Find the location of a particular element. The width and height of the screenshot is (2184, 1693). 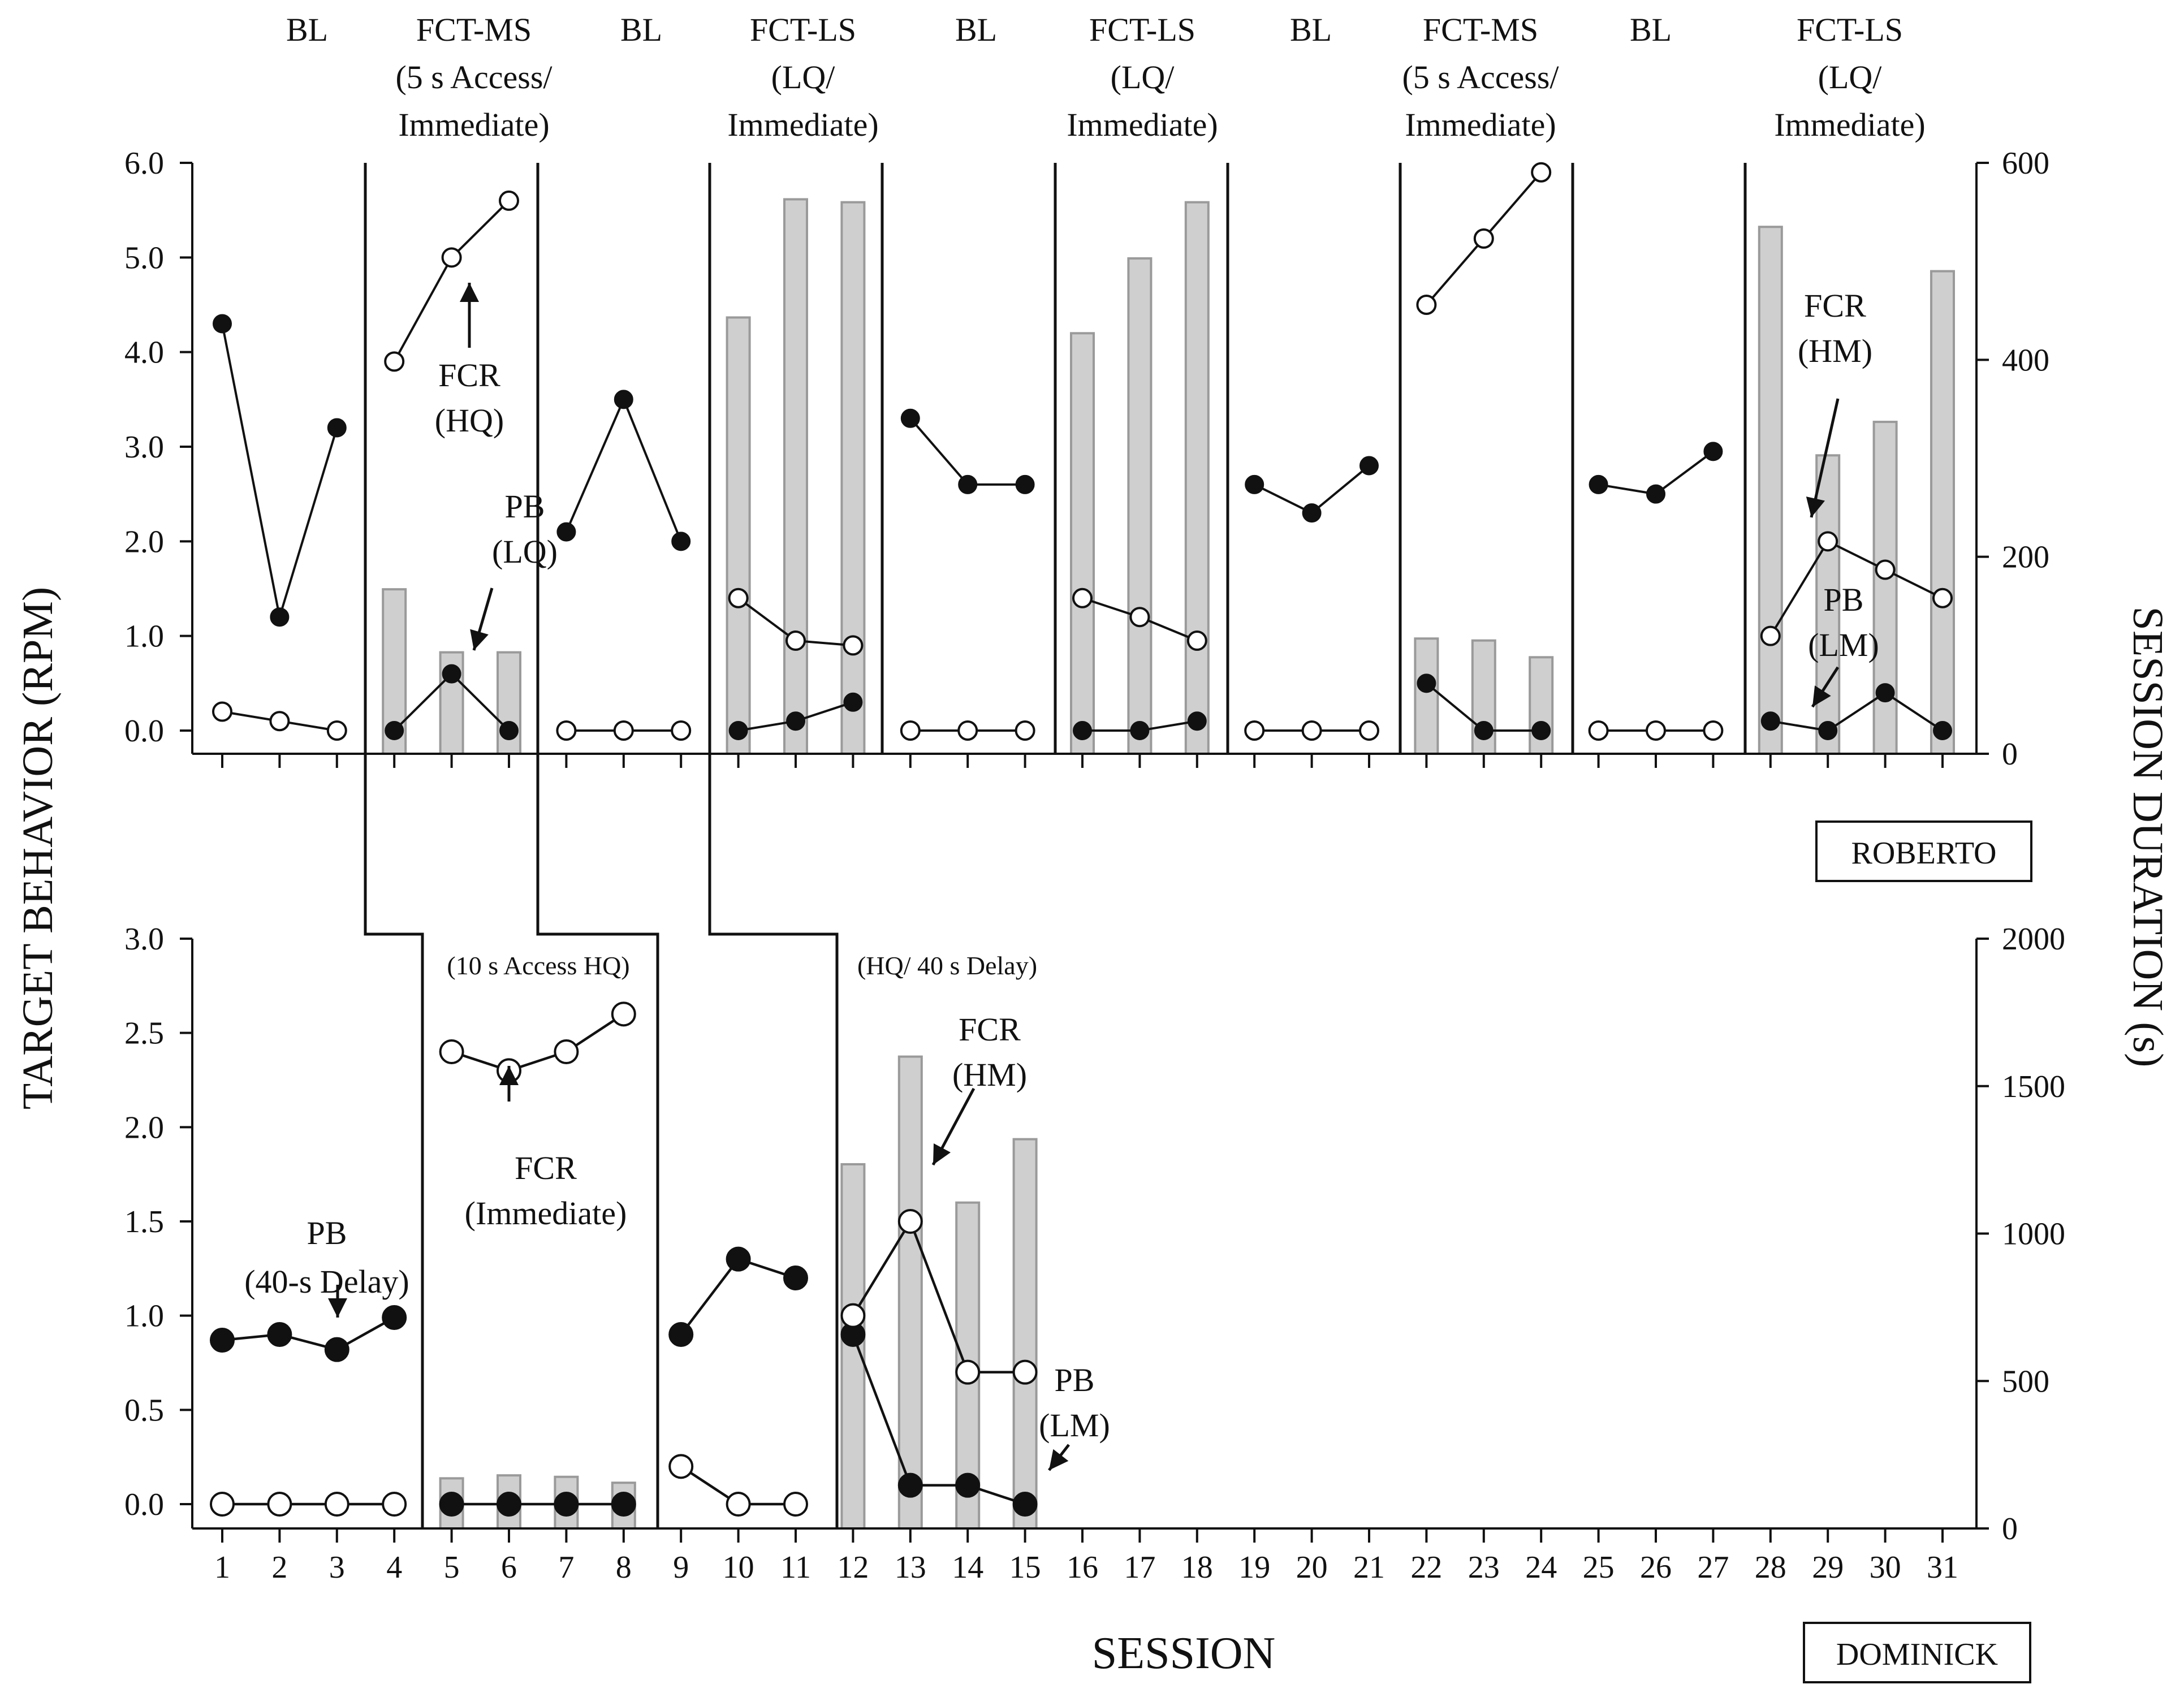

dominick-phase-label-line: (HQ/ 40 s Delay) is located at coordinates (947, 966).